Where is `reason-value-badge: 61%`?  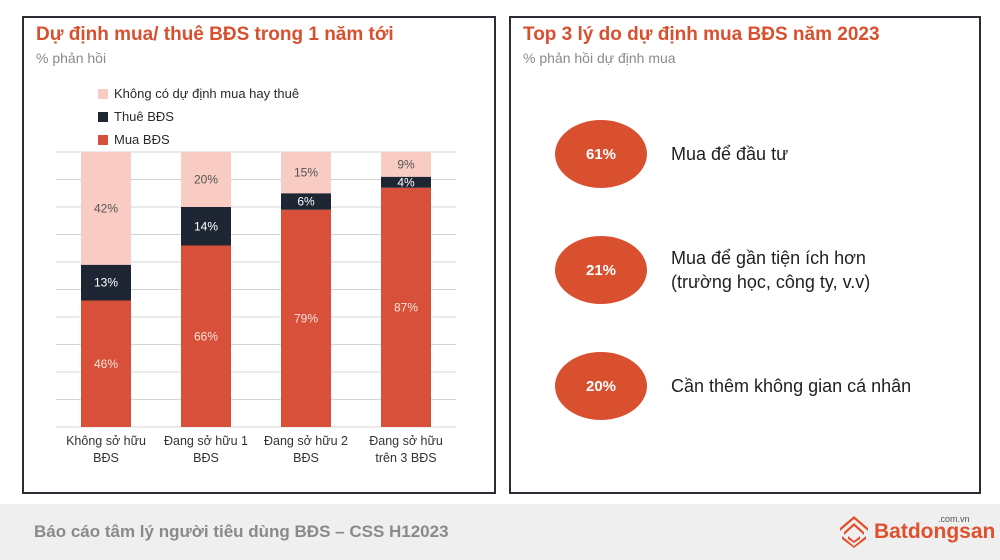
reason-value-badge: 61% is located at coordinates (601, 154).